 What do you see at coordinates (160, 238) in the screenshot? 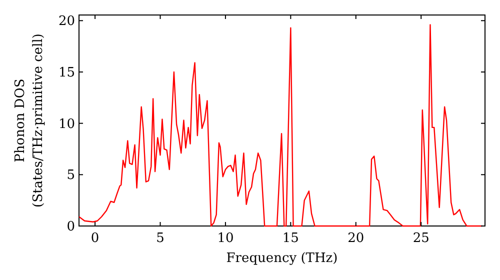
I see `x-tick-label: 5` at bounding box center [160, 238].